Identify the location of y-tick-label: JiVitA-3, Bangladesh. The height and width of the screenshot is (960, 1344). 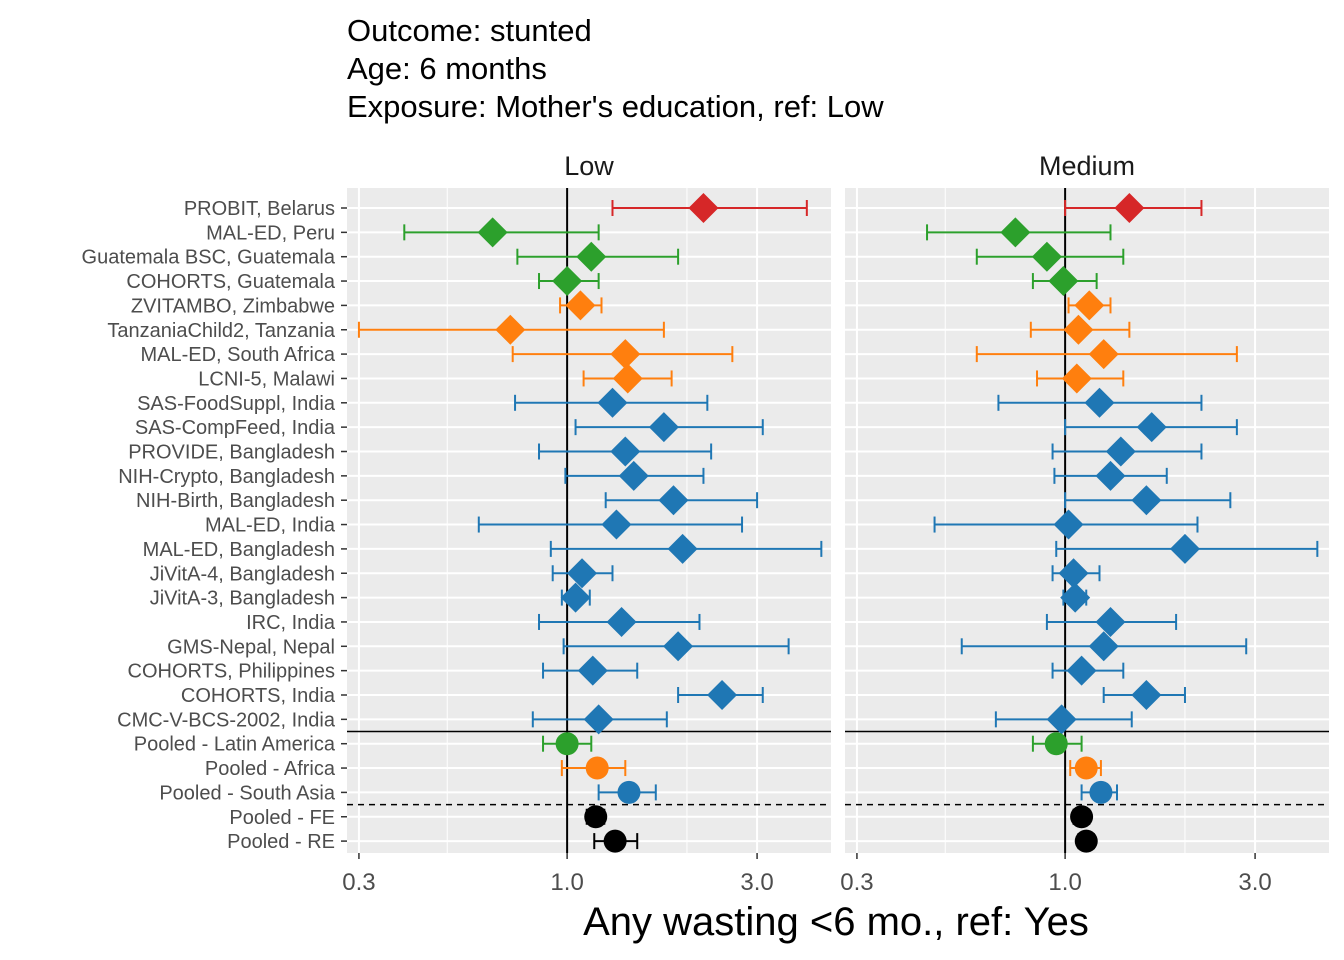
(242, 599).